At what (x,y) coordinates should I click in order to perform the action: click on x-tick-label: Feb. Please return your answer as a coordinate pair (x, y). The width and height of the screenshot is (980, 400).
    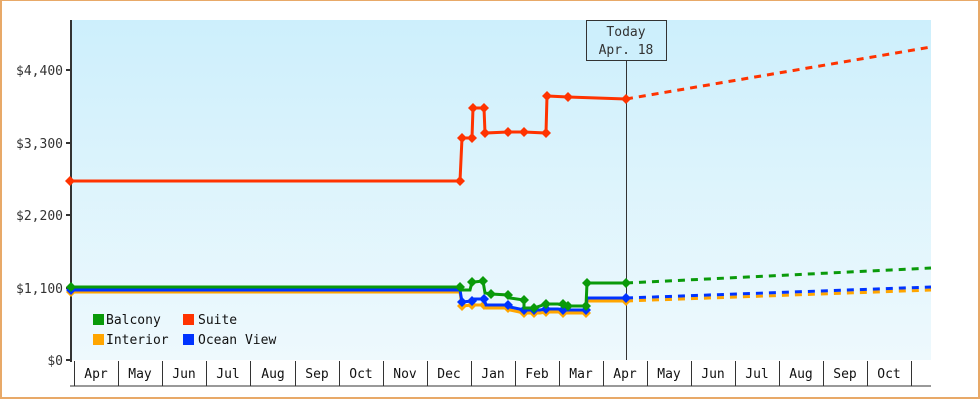
    Looking at the image, I should click on (537, 374).